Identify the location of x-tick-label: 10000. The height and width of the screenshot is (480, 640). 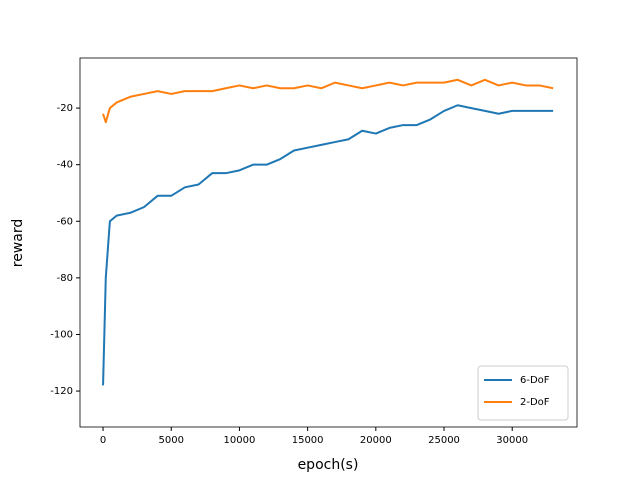
(240, 440).